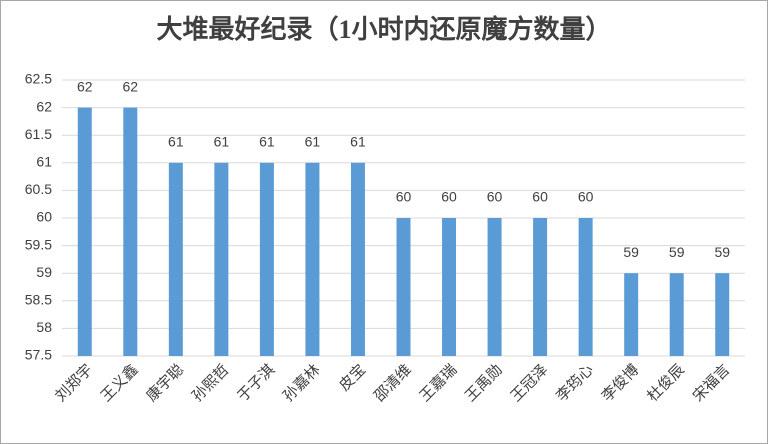 This screenshot has width=768, height=444. What do you see at coordinates (38, 355) in the screenshot?
I see `y-tick-label: 57.5` at bounding box center [38, 355].